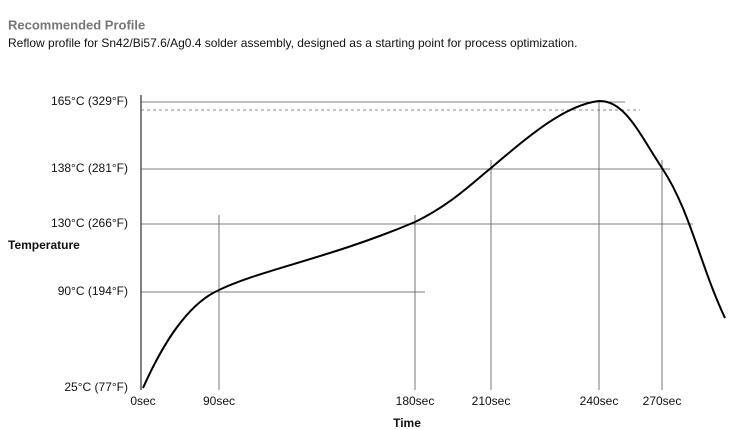 The width and height of the screenshot is (751, 429). I want to click on y-tick-label: 165°C (329°F), so click(89, 101).